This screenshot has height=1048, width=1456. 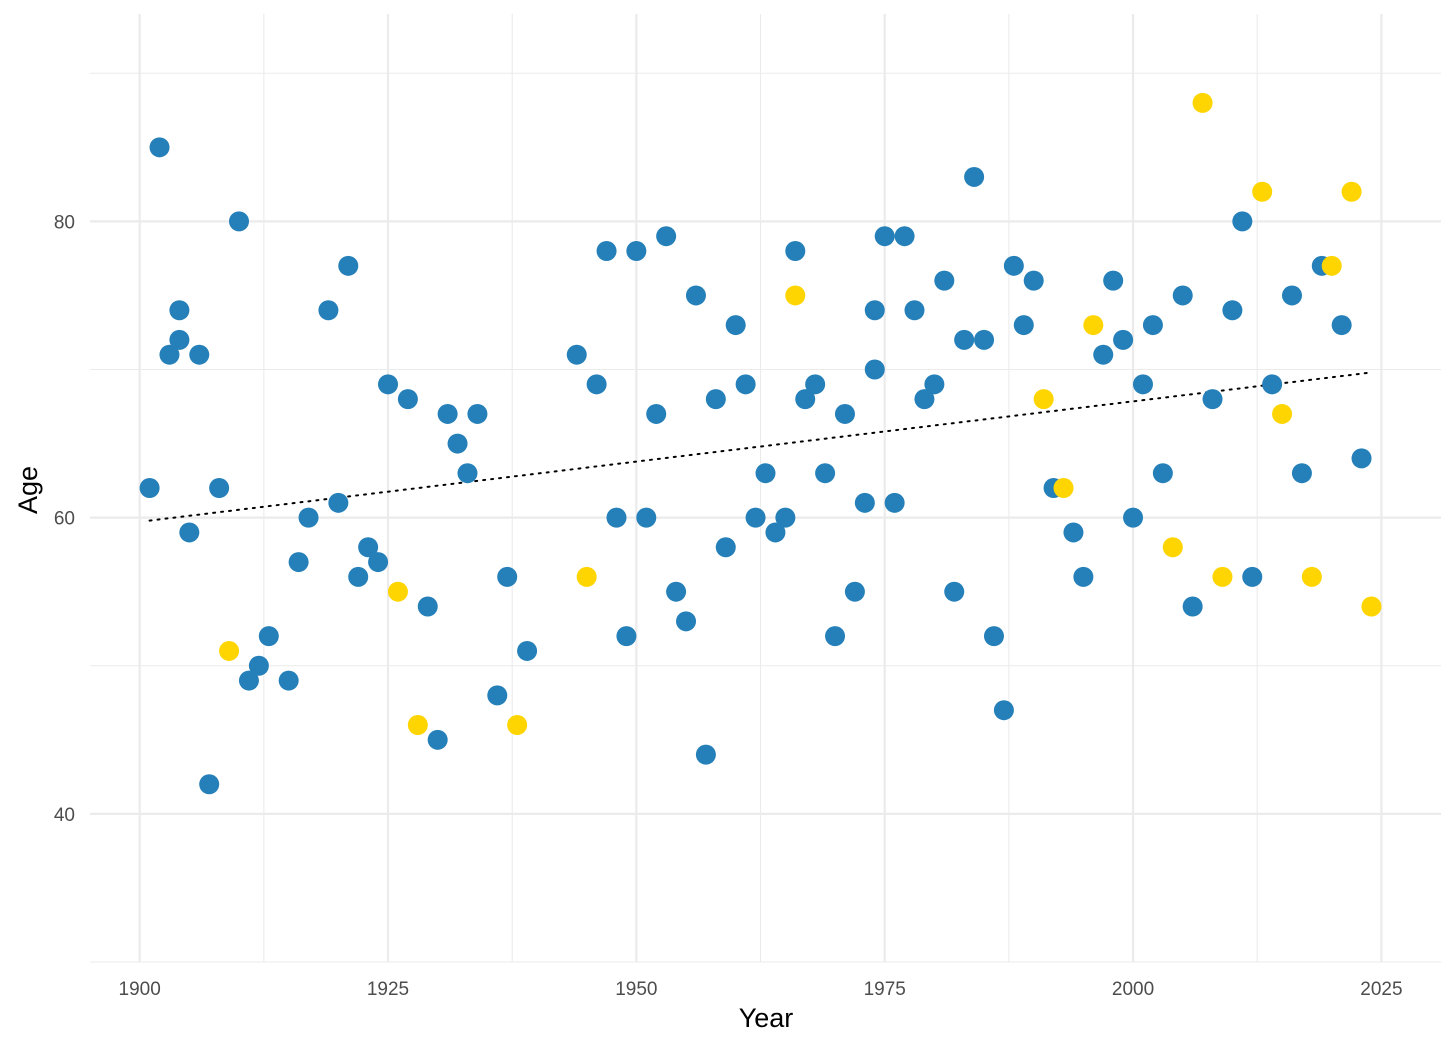 I want to click on x-tick-label: 1900, so click(x=140, y=989).